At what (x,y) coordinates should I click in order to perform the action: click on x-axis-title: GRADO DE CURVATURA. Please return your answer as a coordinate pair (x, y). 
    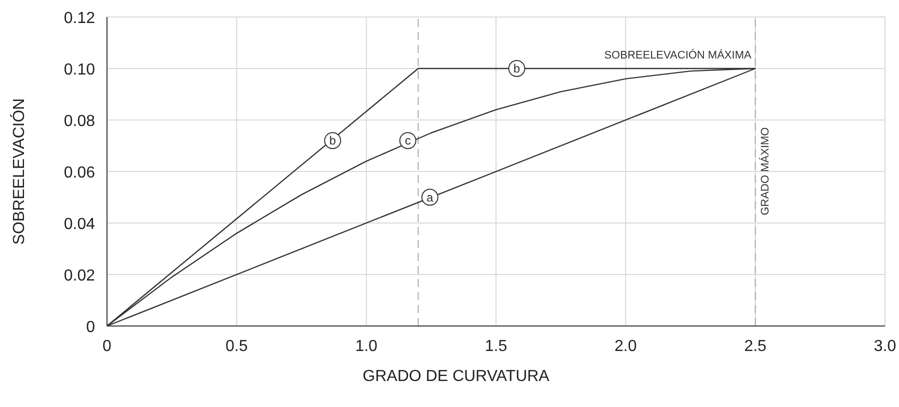
    Looking at the image, I should click on (456, 376).